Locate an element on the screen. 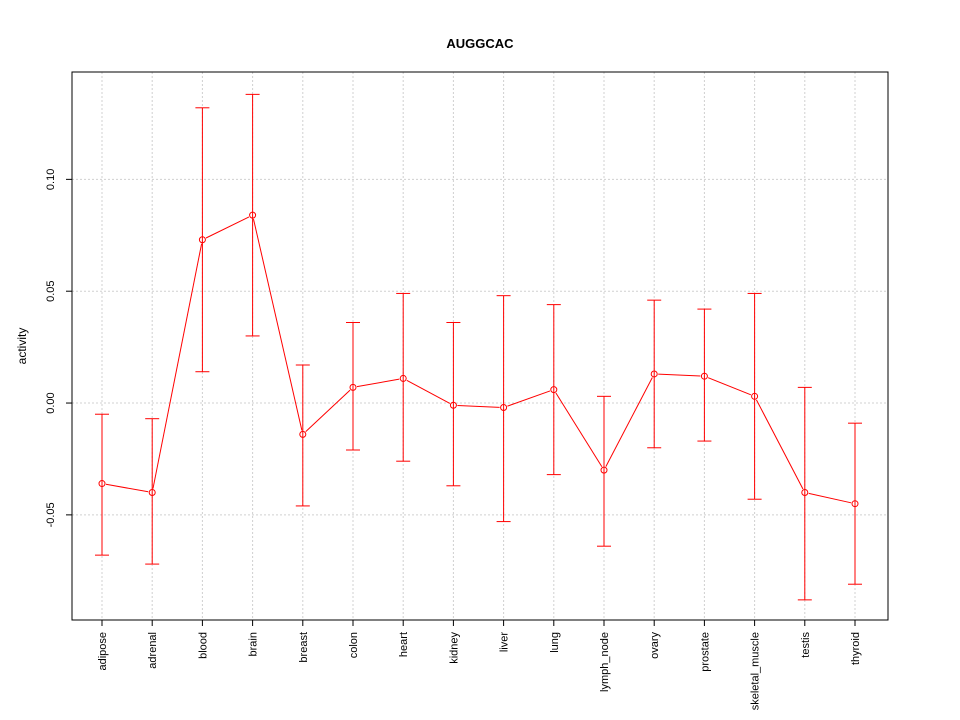 The width and height of the screenshot is (960, 720). y-tick-label: 0.00 is located at coordinates (51, 402).